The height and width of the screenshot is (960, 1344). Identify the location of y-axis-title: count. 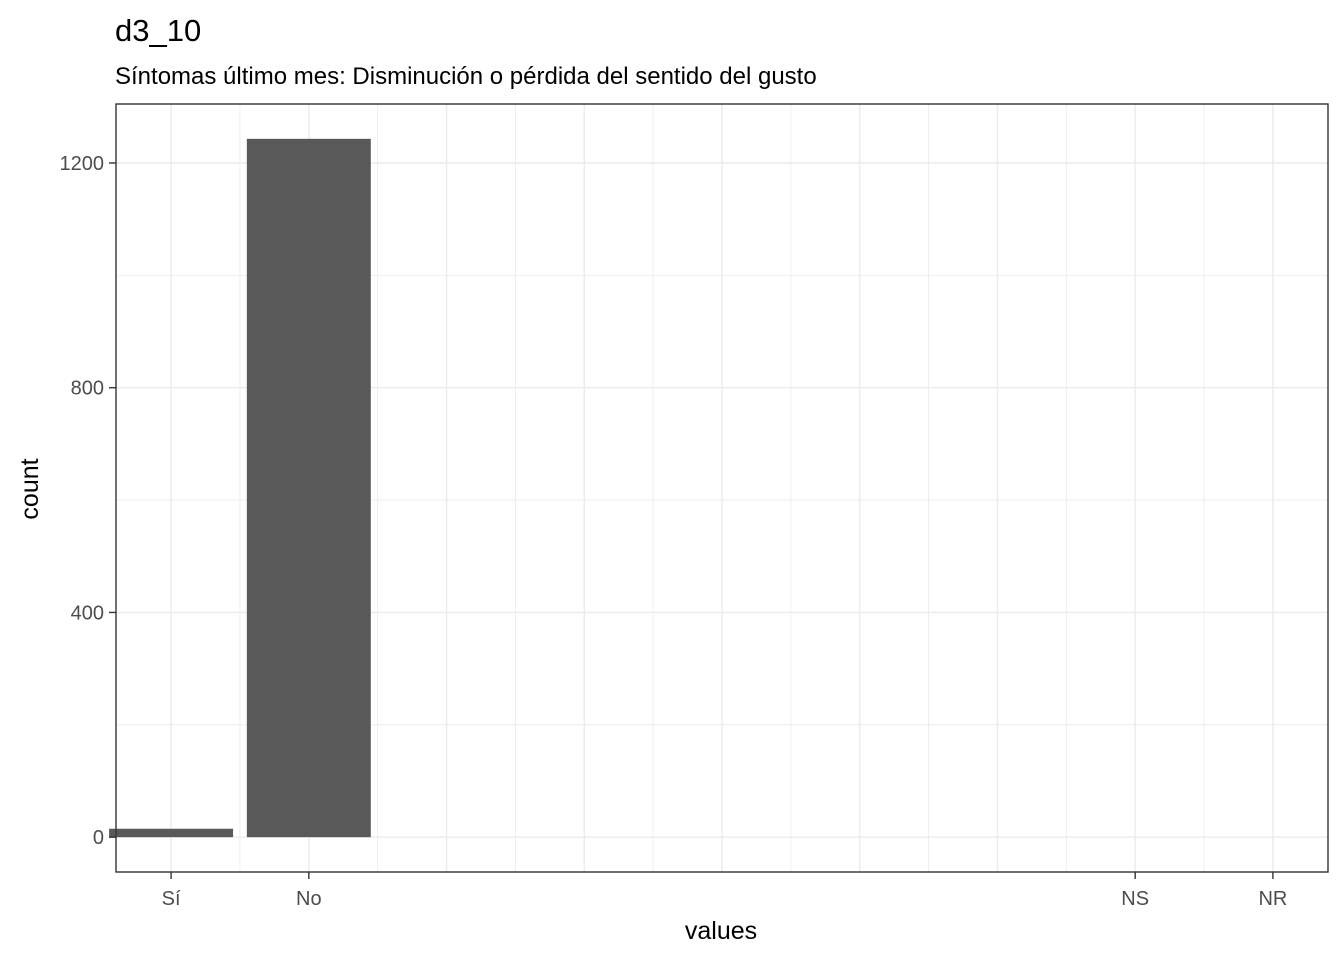
(30, 488).